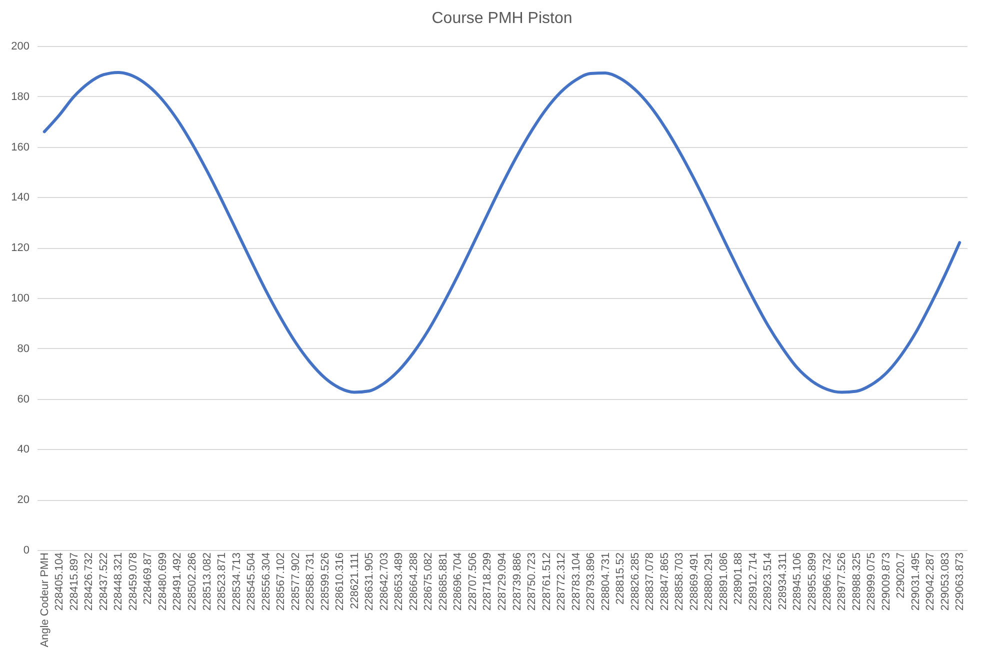  I want to click on x-tick-label: 228783.104, so click(576, 581).